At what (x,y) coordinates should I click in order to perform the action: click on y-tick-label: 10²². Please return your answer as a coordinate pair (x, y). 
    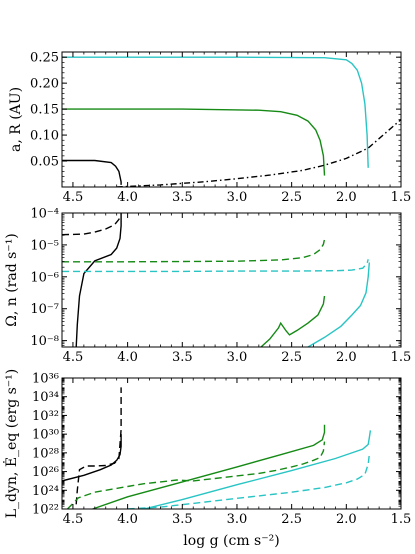
    Looking at the image, I should click on (45, 510).